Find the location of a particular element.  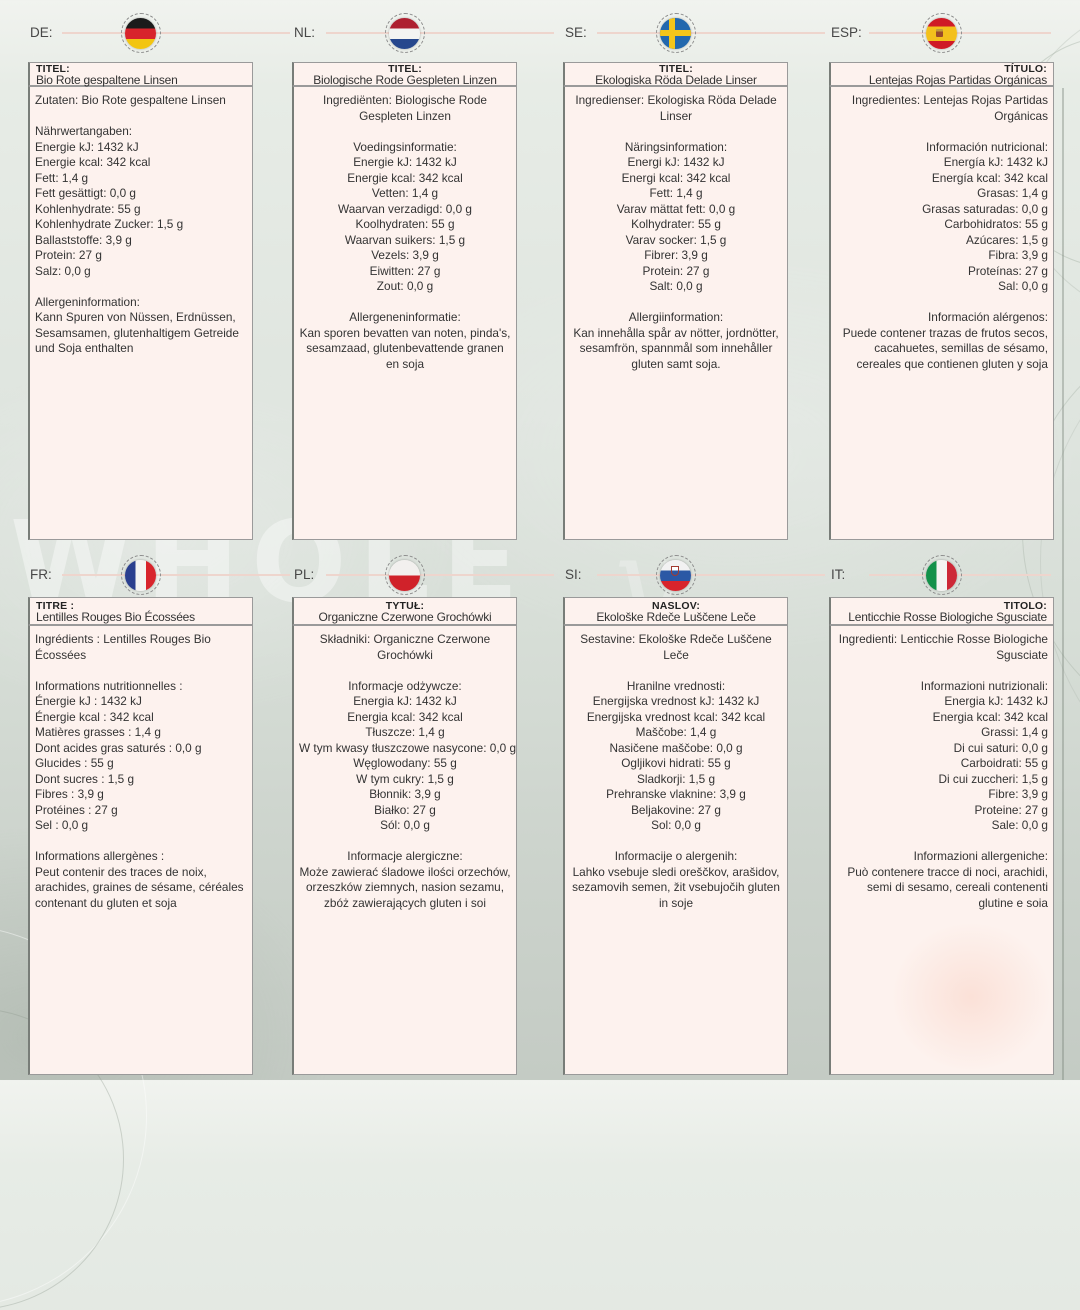

nutrition-line: Dont acides gras saturés : 0,0 g is located at coordinates (118, 747).